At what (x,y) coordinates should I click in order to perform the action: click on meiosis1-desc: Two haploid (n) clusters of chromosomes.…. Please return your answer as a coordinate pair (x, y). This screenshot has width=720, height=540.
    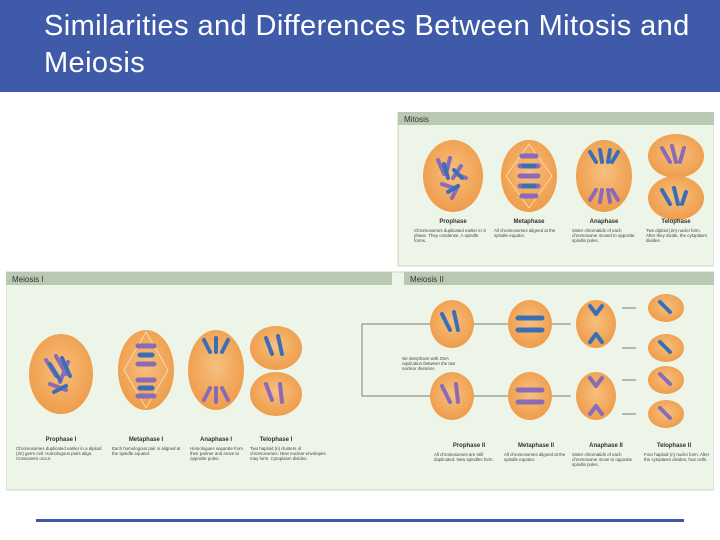
    Looking at the image, I should click on (288, 454).